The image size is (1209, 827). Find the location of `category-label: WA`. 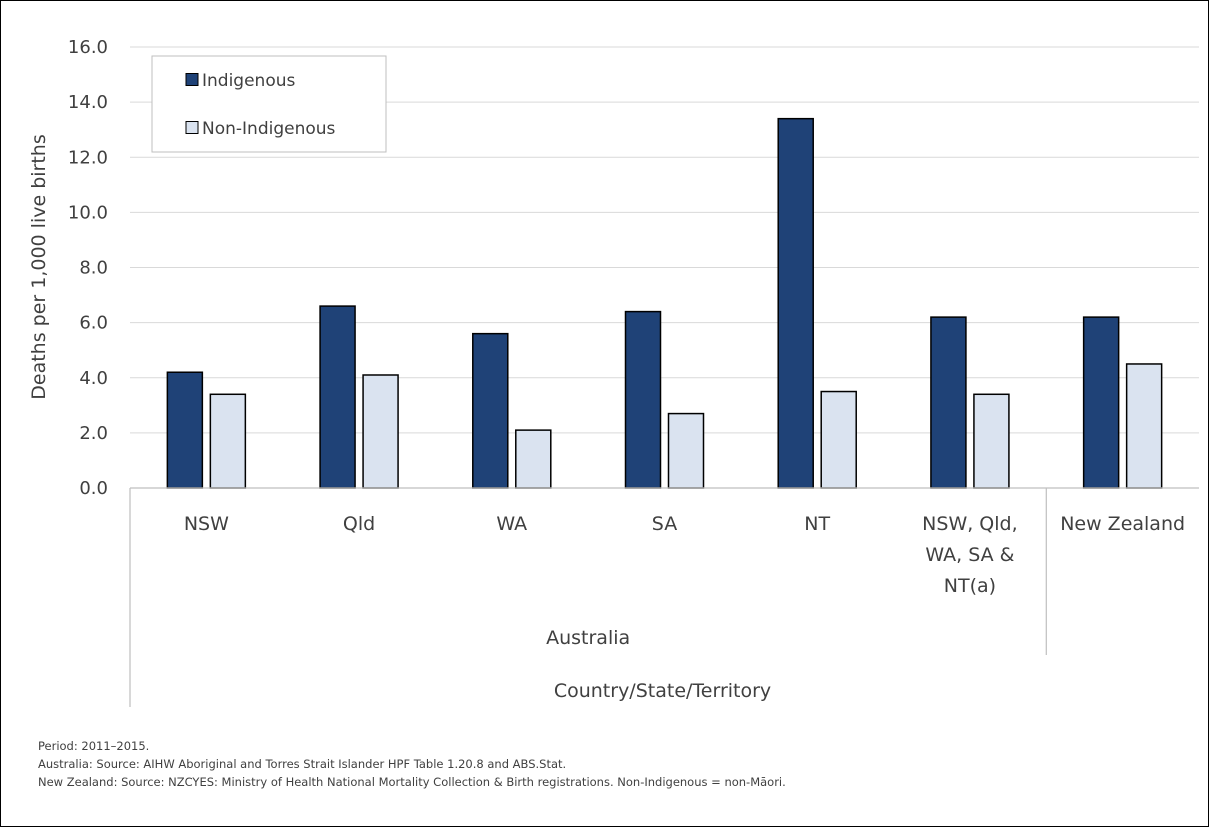

category-label: WA is located at coordinates (511, 524).